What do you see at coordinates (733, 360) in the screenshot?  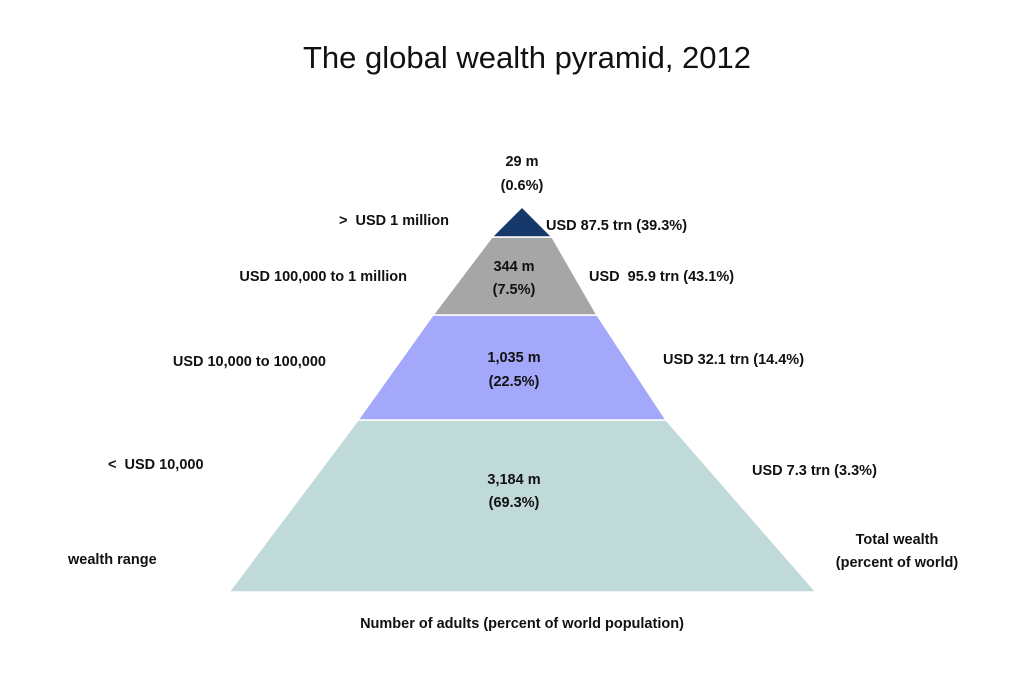 I see `wealth-total: USD 32.1 trn (14.4%)` at bounding box center [733, 360].